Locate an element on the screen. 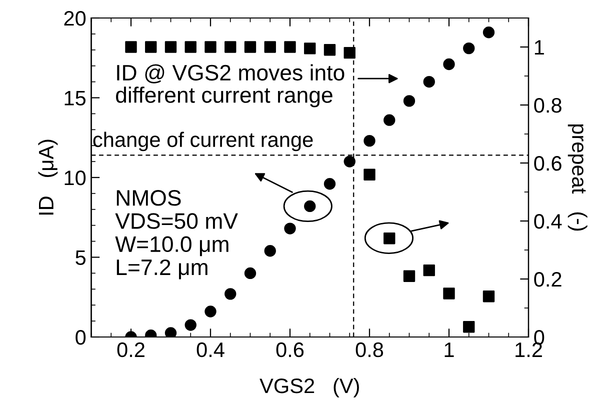  y2-axis-title: prepeat (-) is located at coordinates (578, 177).